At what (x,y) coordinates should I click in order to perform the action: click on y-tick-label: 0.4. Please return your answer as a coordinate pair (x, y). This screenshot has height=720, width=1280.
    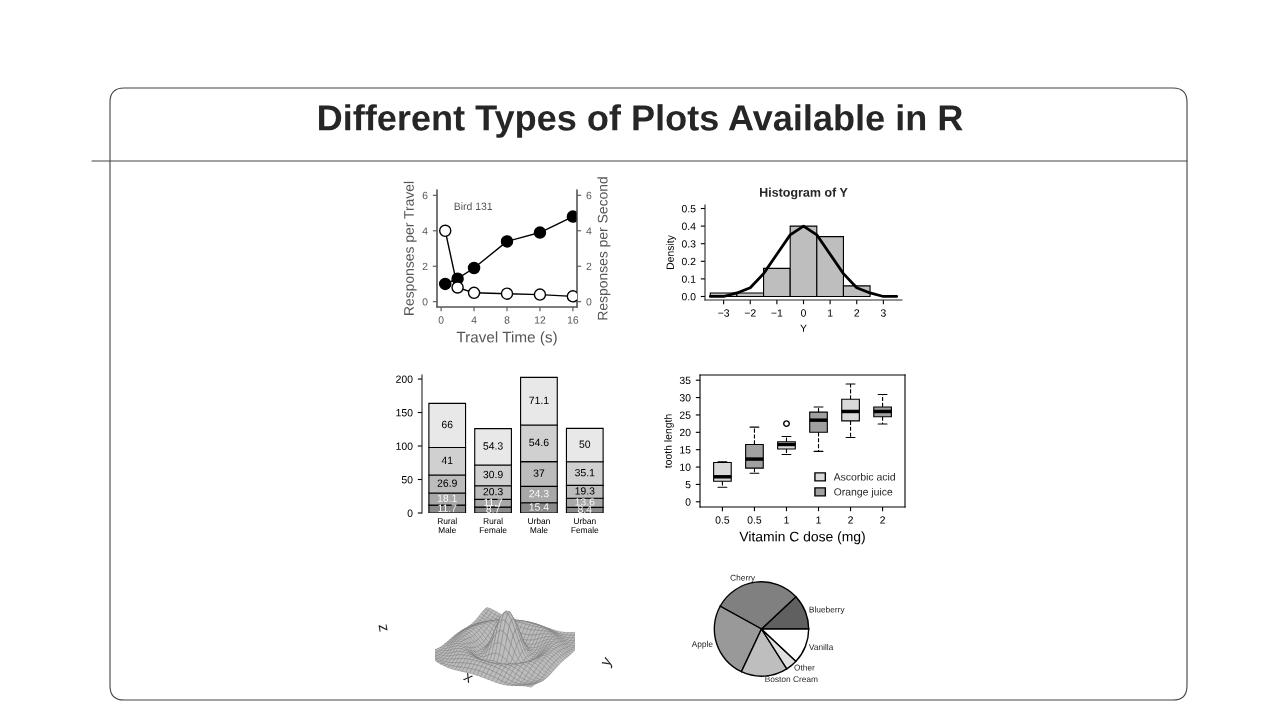
    Looking at the image, I should click on (688, 226).